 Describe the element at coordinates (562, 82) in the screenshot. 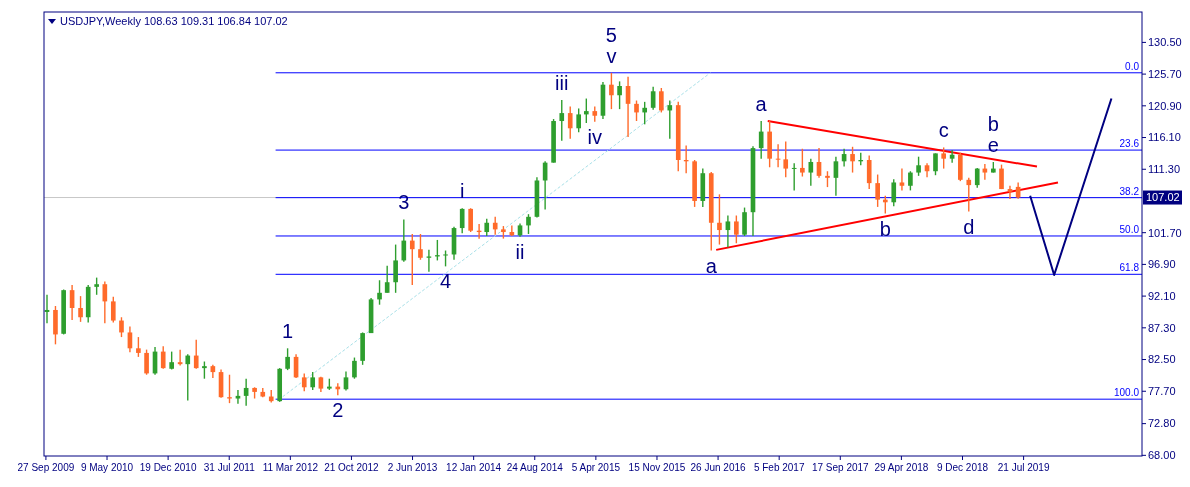

I see `annotation: iii` at that location.